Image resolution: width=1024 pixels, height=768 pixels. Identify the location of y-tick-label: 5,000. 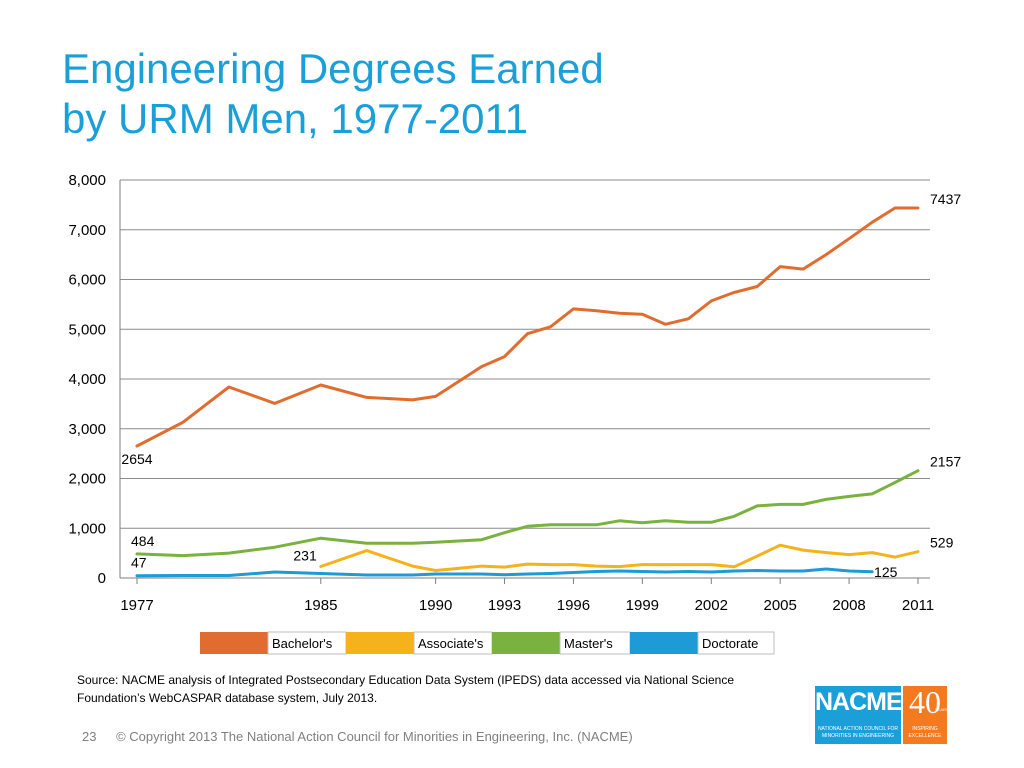
(87, 329).